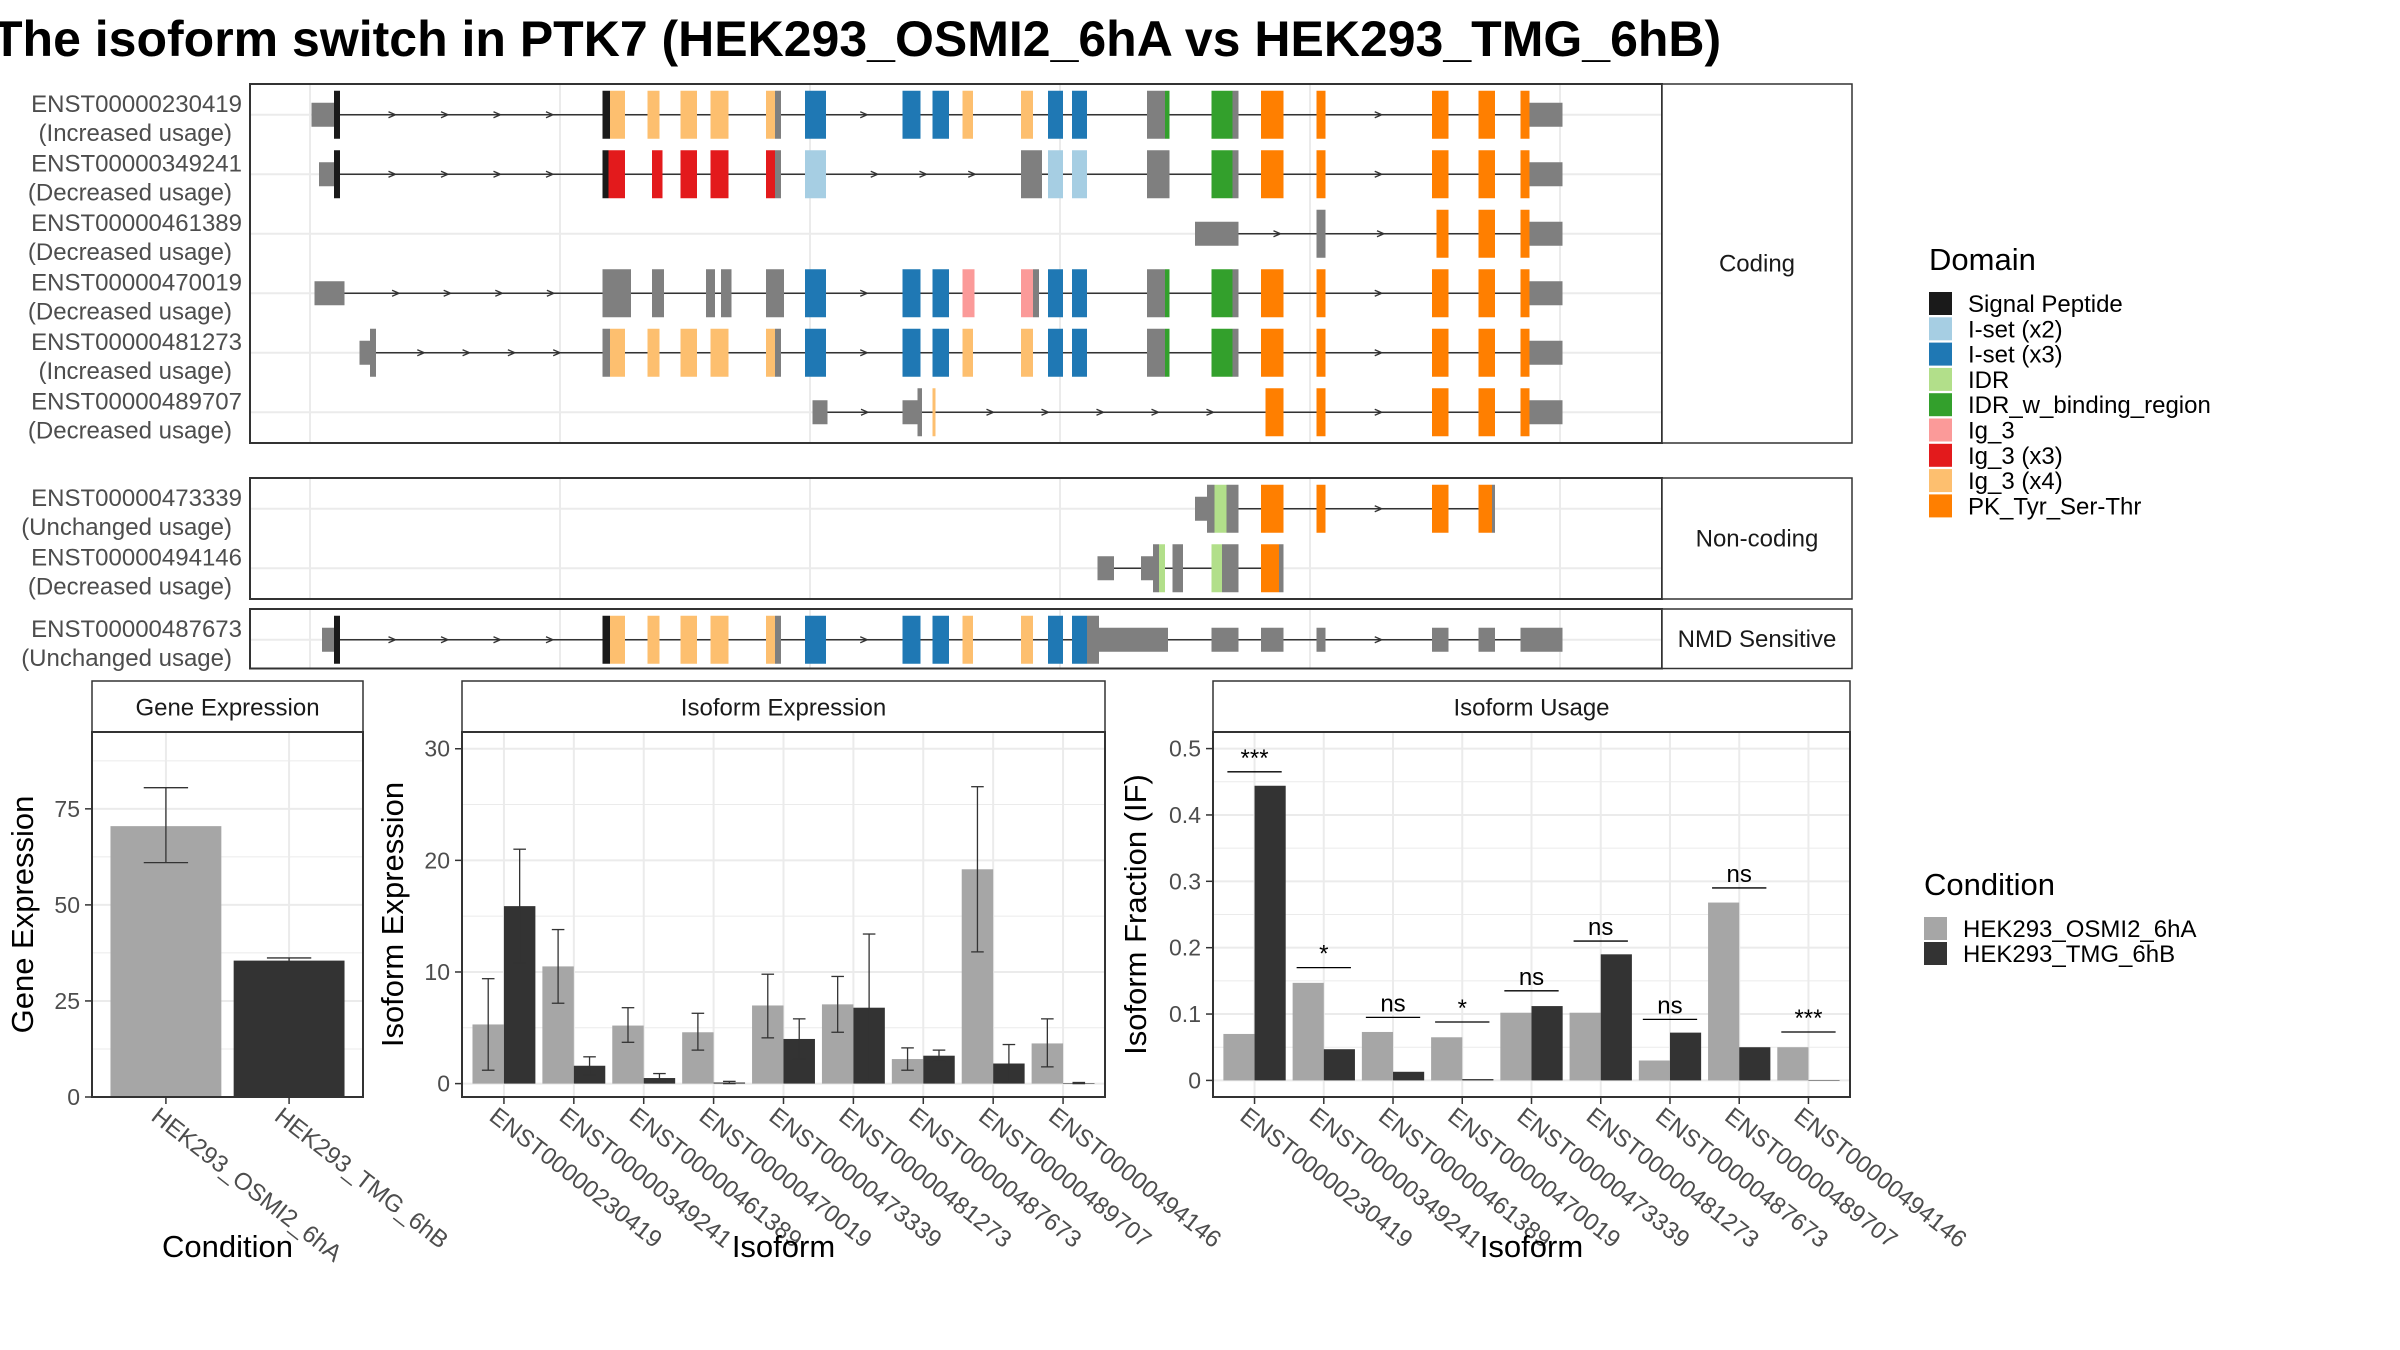 This screenshot has width=2400, height=1350. What do you see at coordinates (1982, 259) in the screenshot?
I see `legend-title: Domain` at bounding box center [1982, 259].